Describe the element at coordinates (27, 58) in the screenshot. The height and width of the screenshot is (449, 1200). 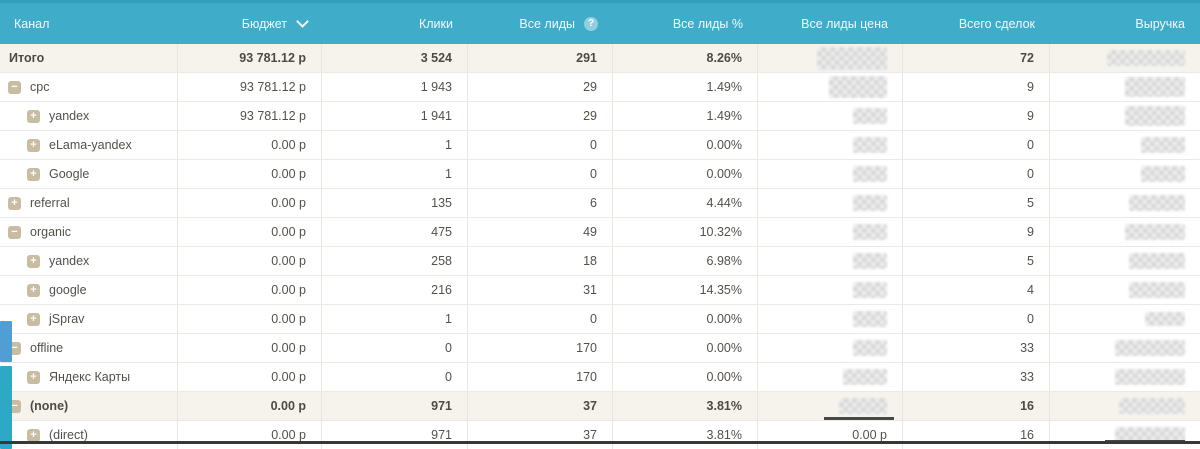
I see `channel-label: Итого` at that location.